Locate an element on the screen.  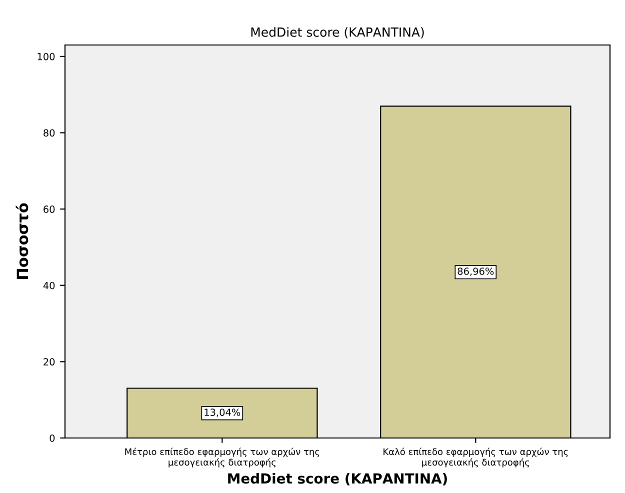
x-tick-label: Καλό επίπεδο εφαρμογής των αρχών της μεσογειακής διατροφής is located at coordinates (476, 458).